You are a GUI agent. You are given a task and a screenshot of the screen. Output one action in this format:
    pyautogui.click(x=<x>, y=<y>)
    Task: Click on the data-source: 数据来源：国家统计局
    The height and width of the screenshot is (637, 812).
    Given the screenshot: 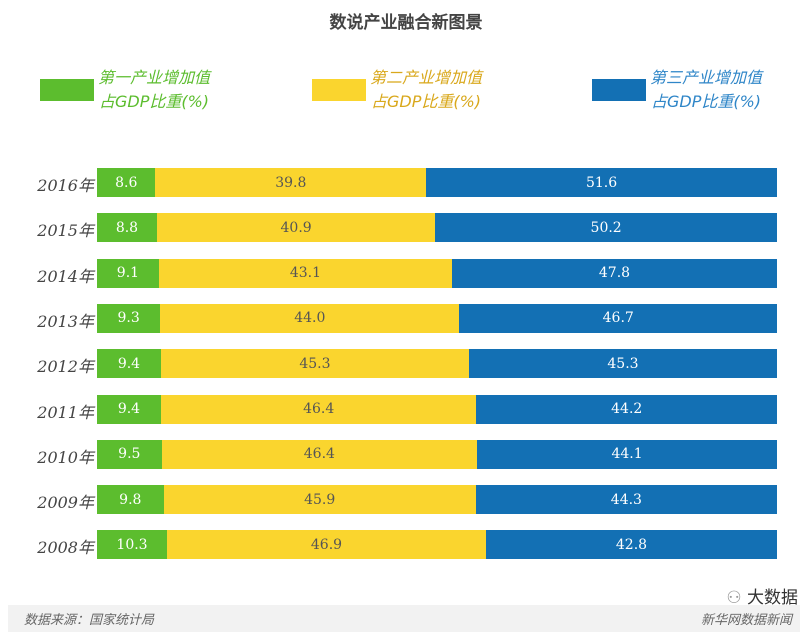 What is the action you would take?
    pyautogui.click(x=89, y=620)
    